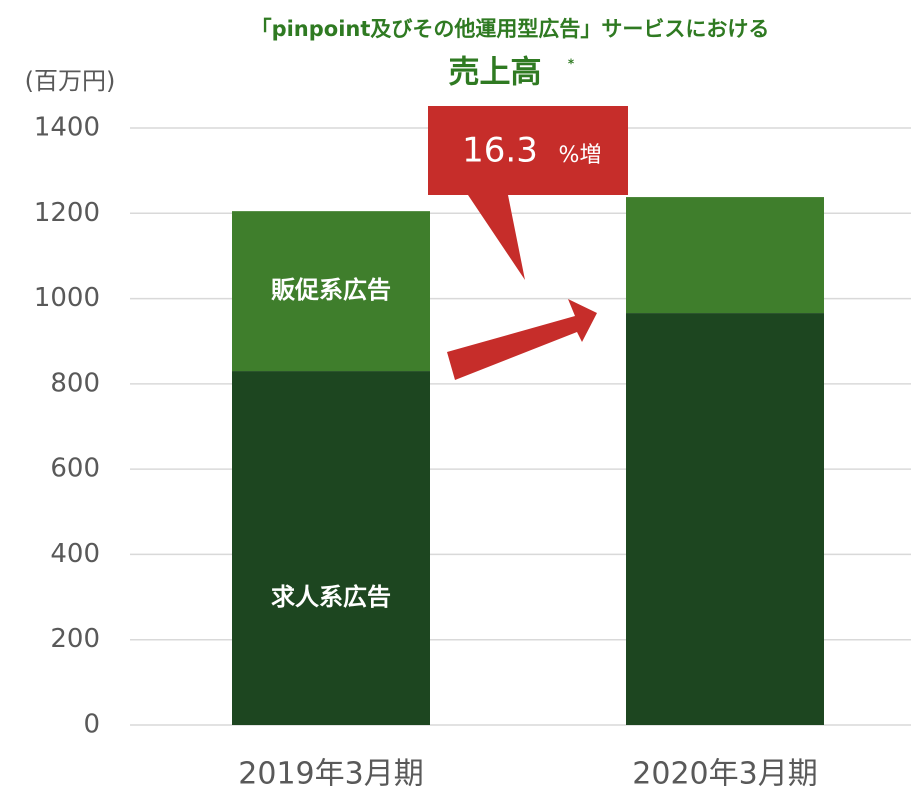  What do you see at coordinates (75, 554) in the screenshot?
I see `y-tick-label: 400` at bounding box center [75, 554].